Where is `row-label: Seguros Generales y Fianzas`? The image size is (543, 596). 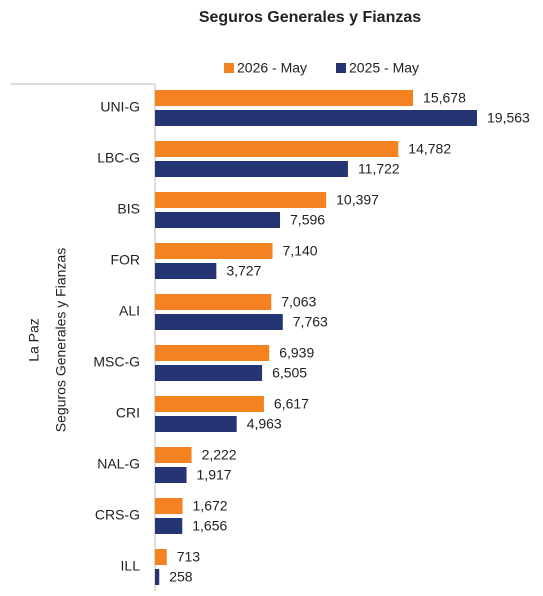 row-label: Seguros Generales y Fianzas is located at coordinates (61, 340).